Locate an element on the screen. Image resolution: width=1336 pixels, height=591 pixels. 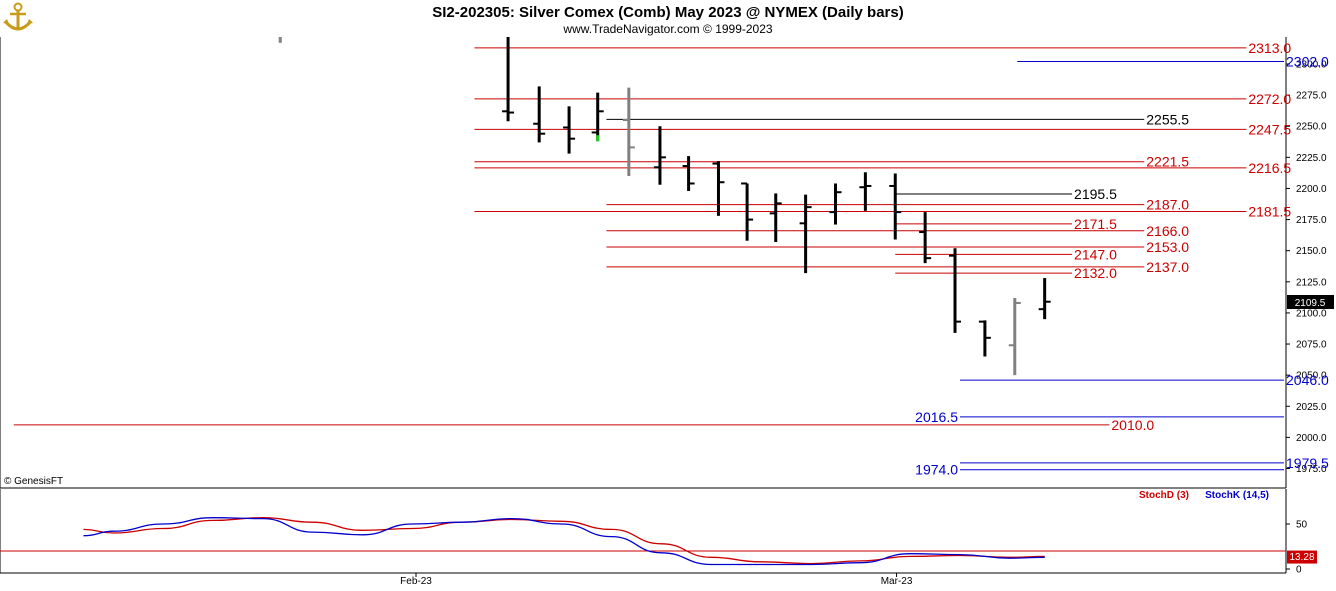
stoch-d-line is located at coordinates (564, 541).